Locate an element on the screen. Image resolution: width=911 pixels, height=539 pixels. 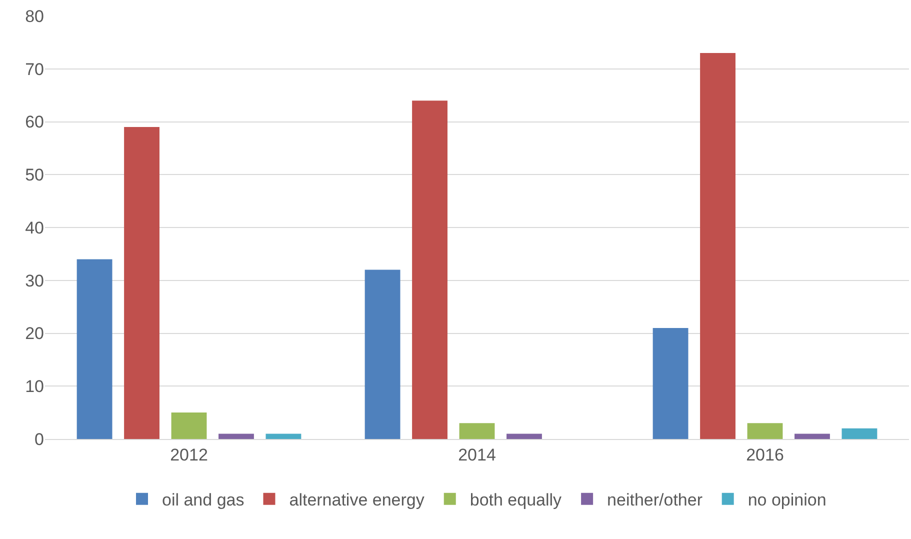
y-tick-label: 0 is located at coordinates (39, 439).